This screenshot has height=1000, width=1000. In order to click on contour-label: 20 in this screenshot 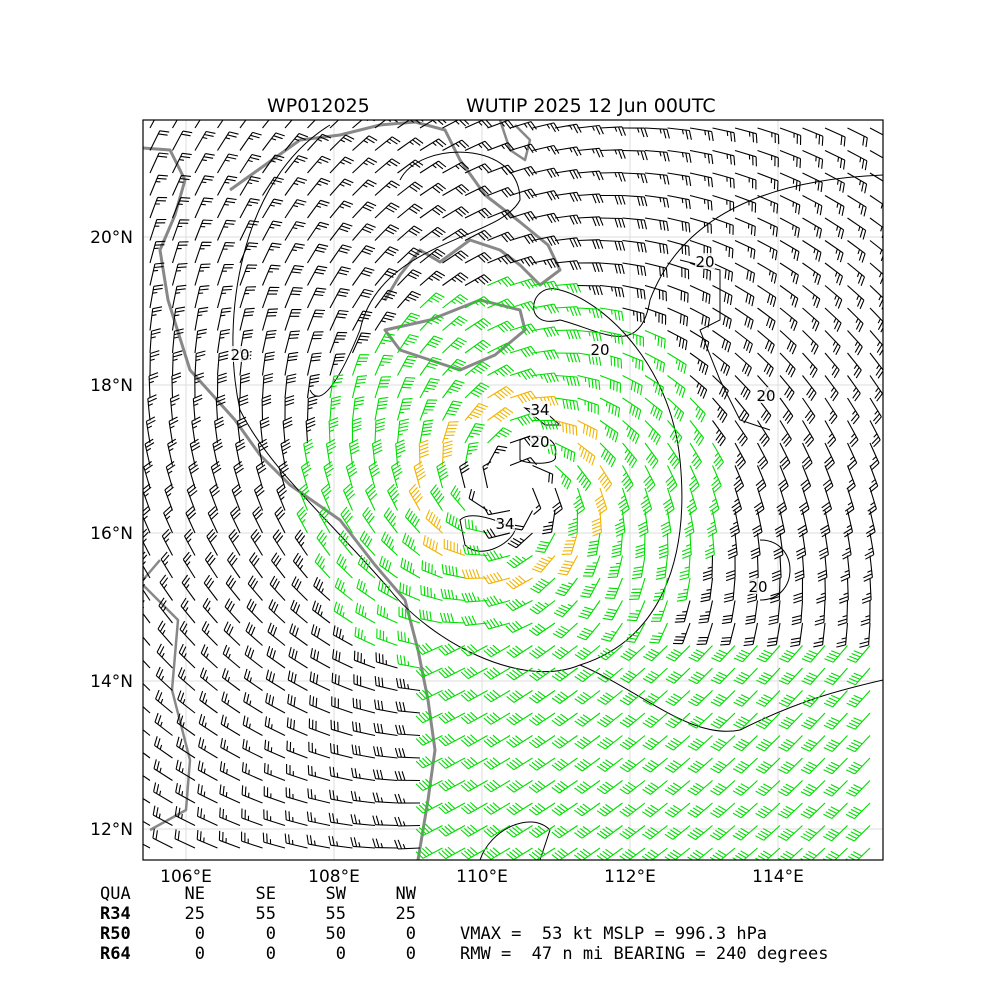, I will do `click(765, 396)`.